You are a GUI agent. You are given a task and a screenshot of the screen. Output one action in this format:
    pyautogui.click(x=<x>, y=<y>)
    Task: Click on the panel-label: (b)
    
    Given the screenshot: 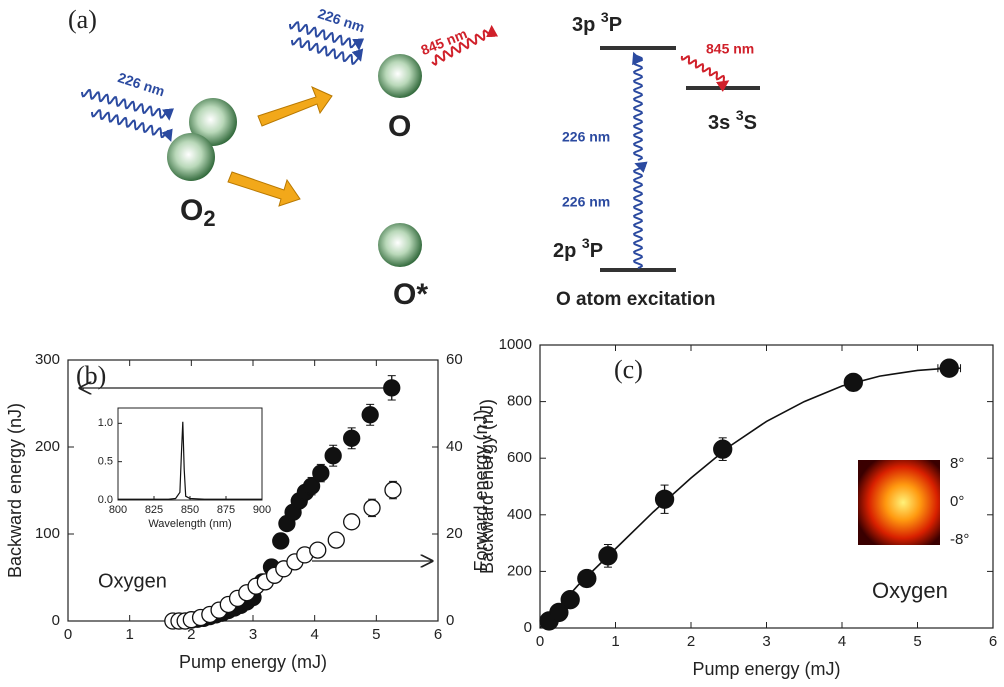 What is the action you would take?
    pyautogui.click(x=91, y=375)
    